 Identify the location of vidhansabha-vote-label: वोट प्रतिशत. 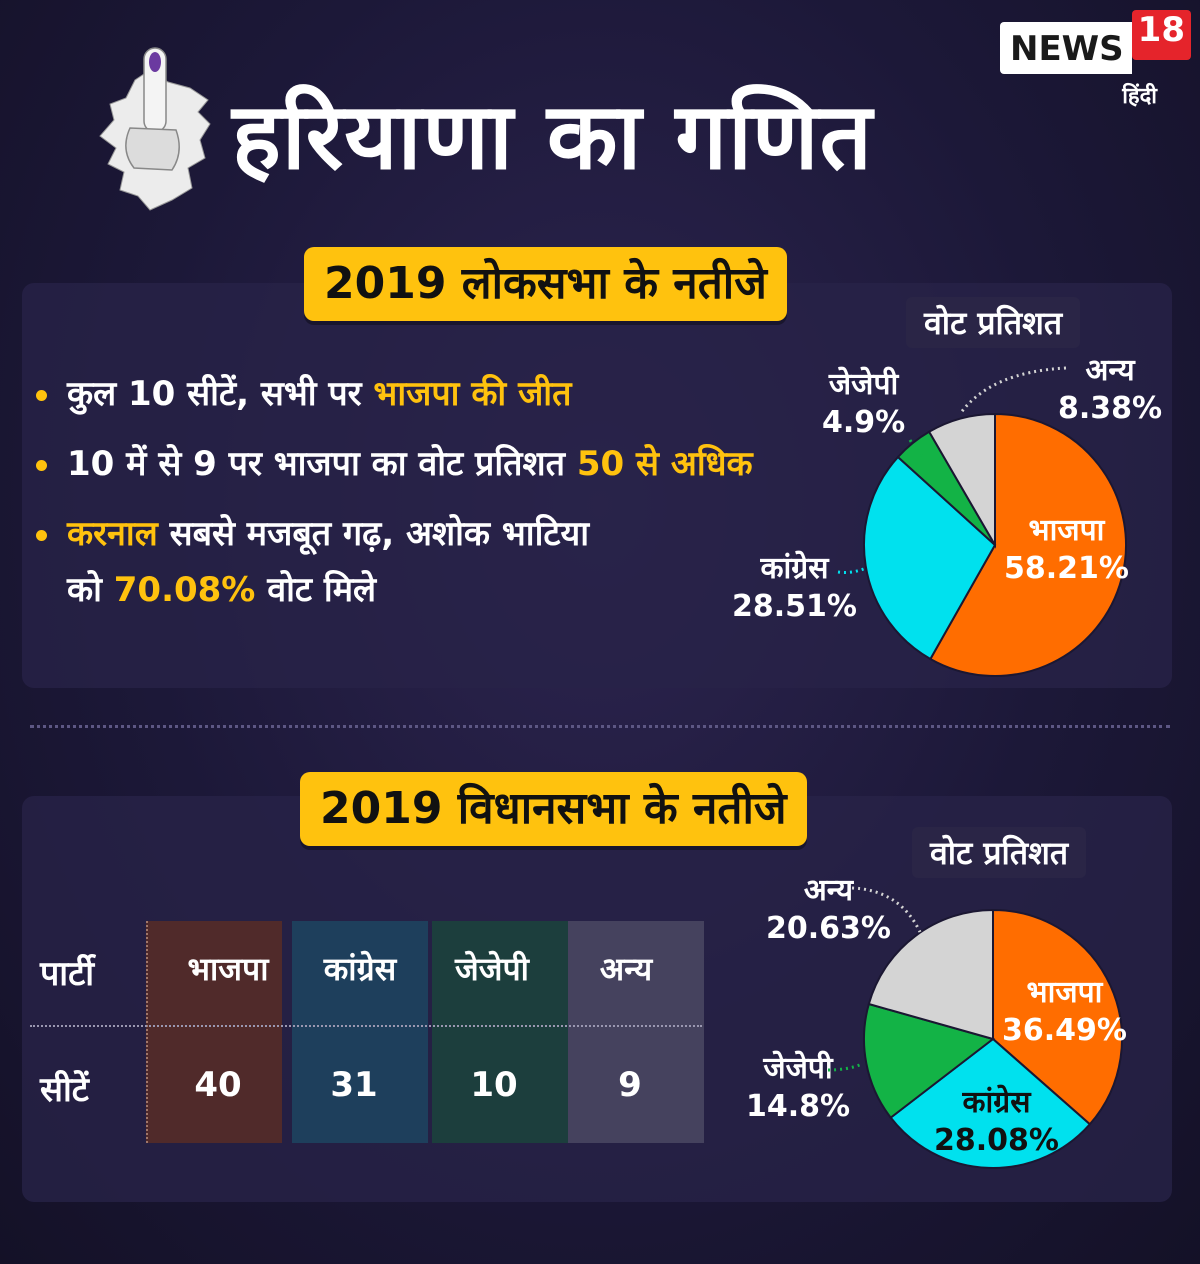
(999, 852).